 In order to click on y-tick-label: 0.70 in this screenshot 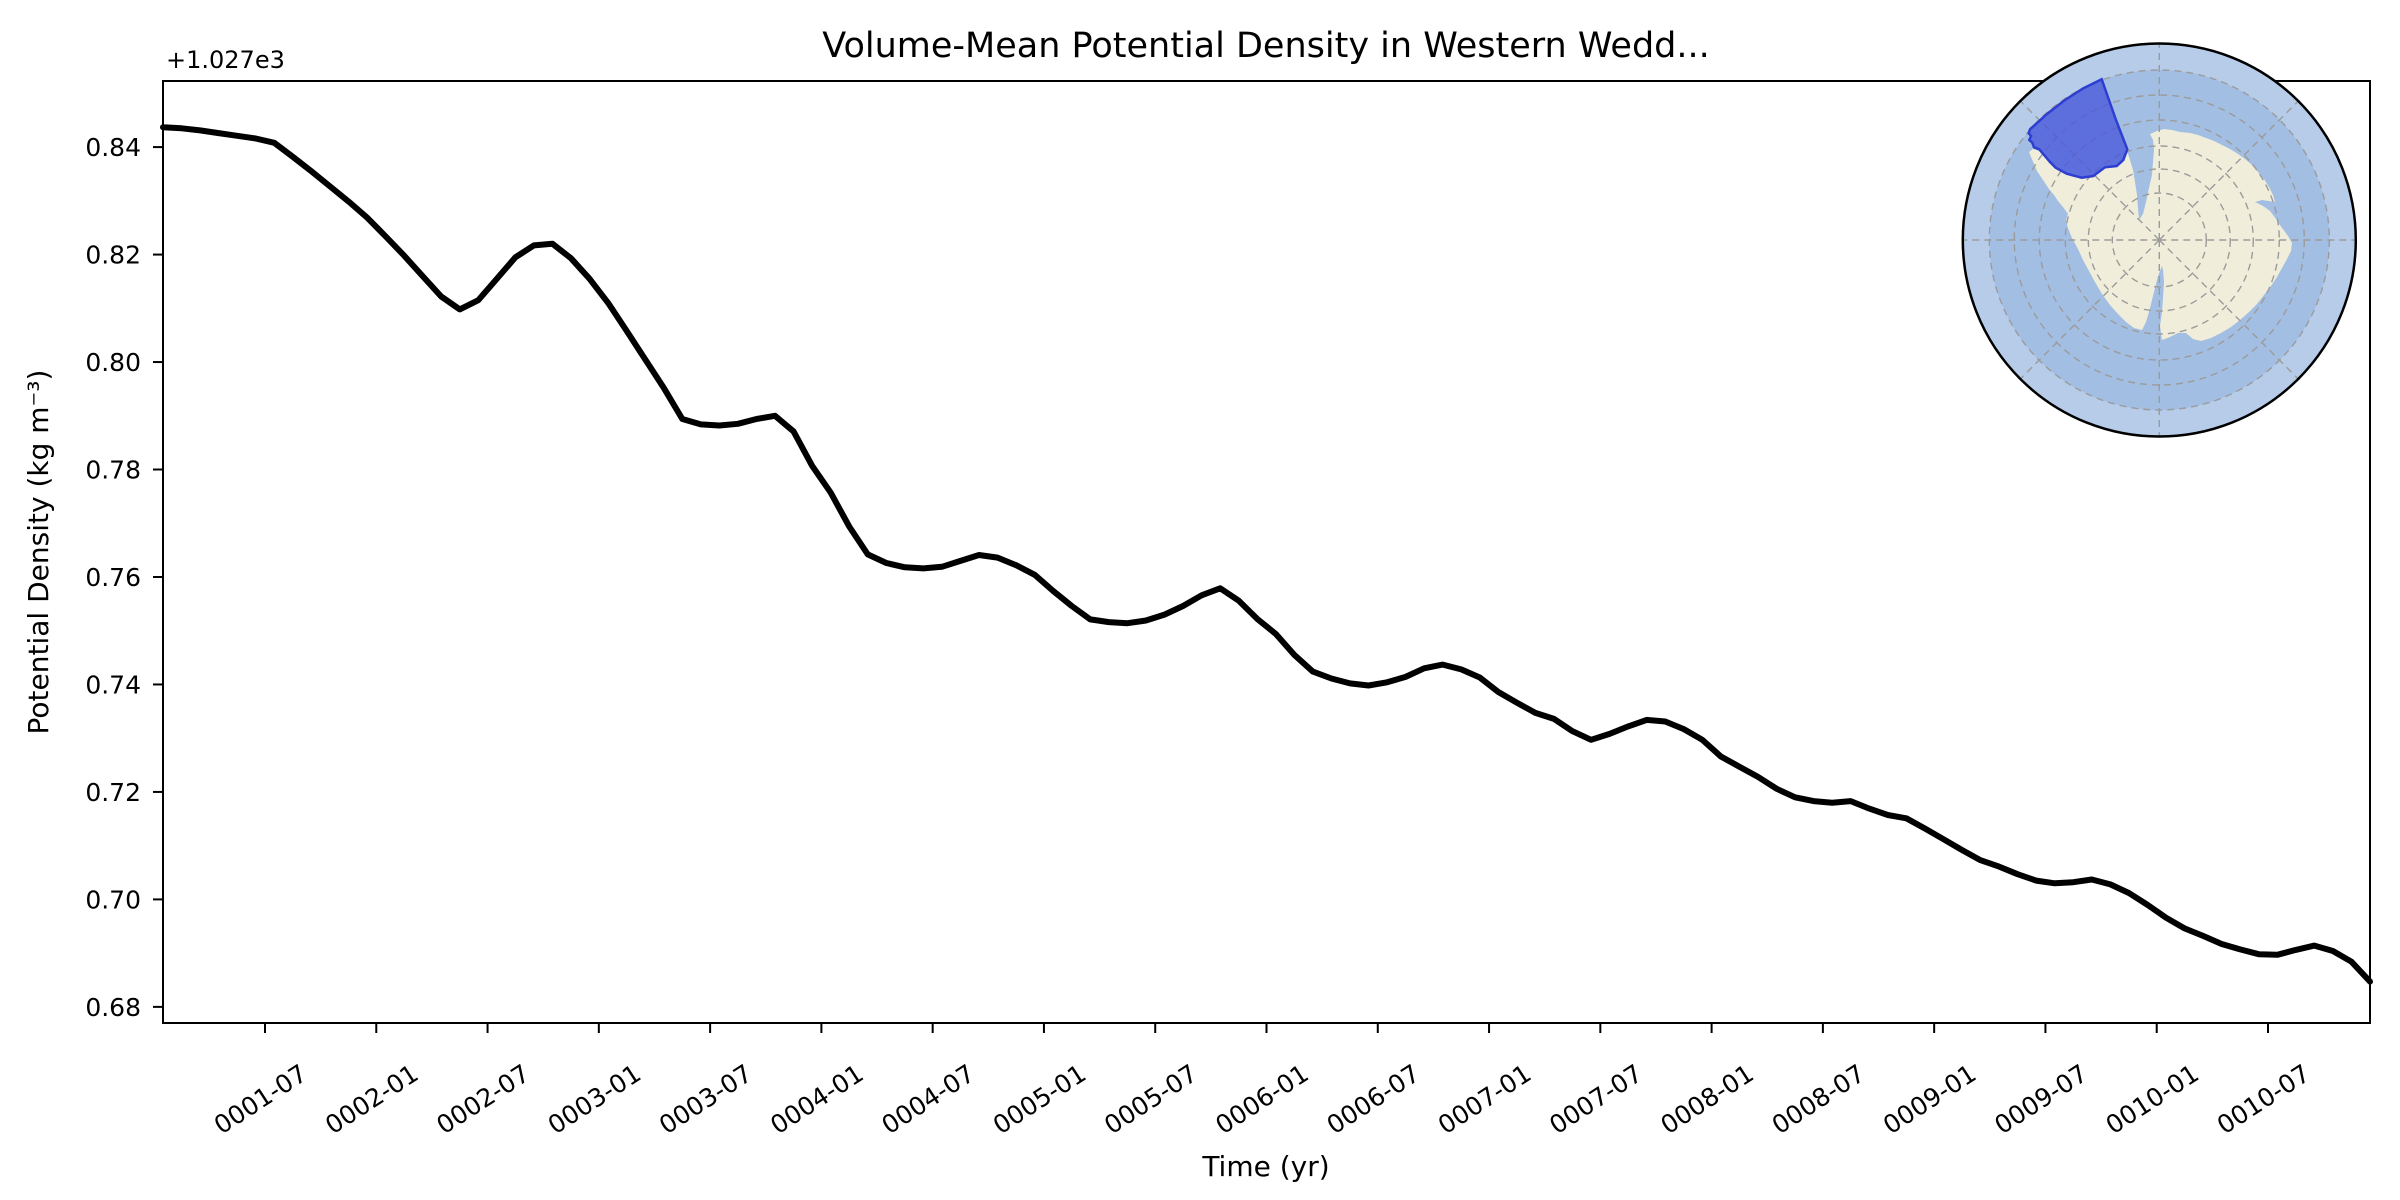, I will do `click(113, 899)`.